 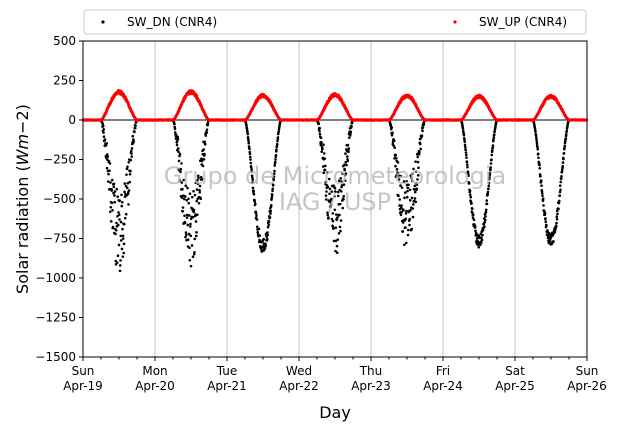 I want to click on y-tick-label: 250, so click(x=64, y=81).